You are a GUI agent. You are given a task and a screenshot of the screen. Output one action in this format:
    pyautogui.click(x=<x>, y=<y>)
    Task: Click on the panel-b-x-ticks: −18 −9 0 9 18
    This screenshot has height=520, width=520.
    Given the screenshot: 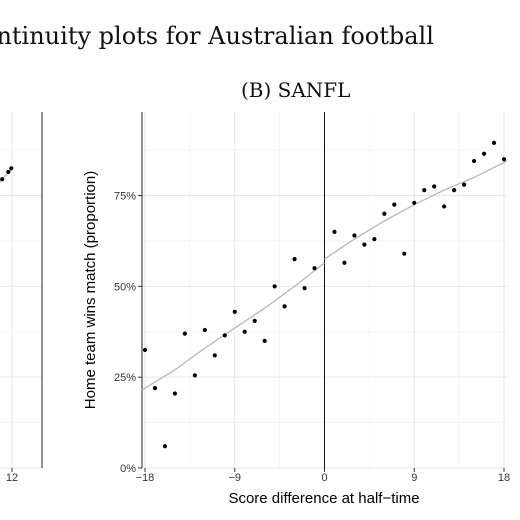 What is the action you would take?
    pyautogui.click(x=323, y=476)
    